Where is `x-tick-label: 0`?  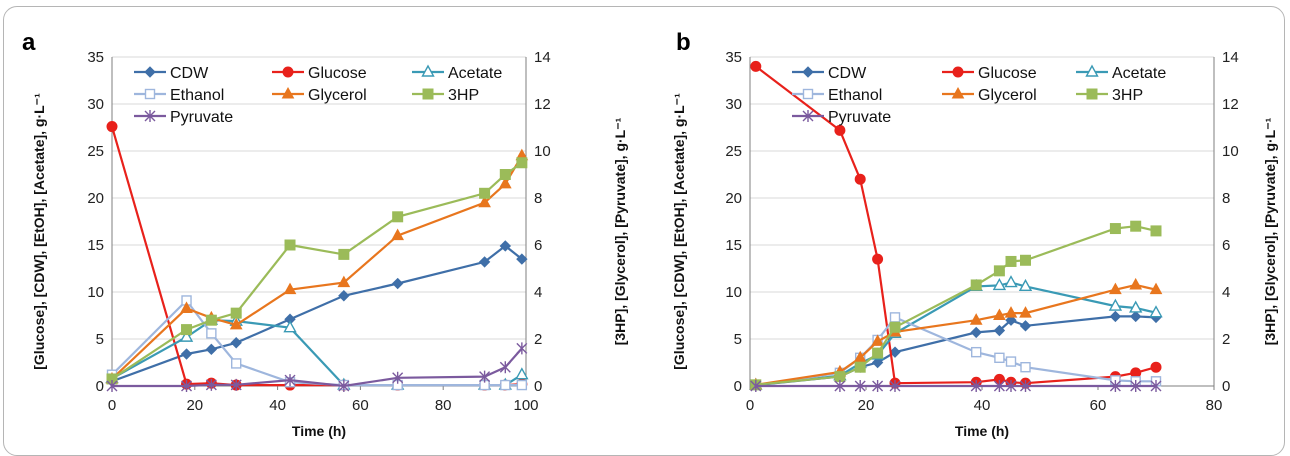
x-tick-label: 0 is located at coordinates (750, 405).